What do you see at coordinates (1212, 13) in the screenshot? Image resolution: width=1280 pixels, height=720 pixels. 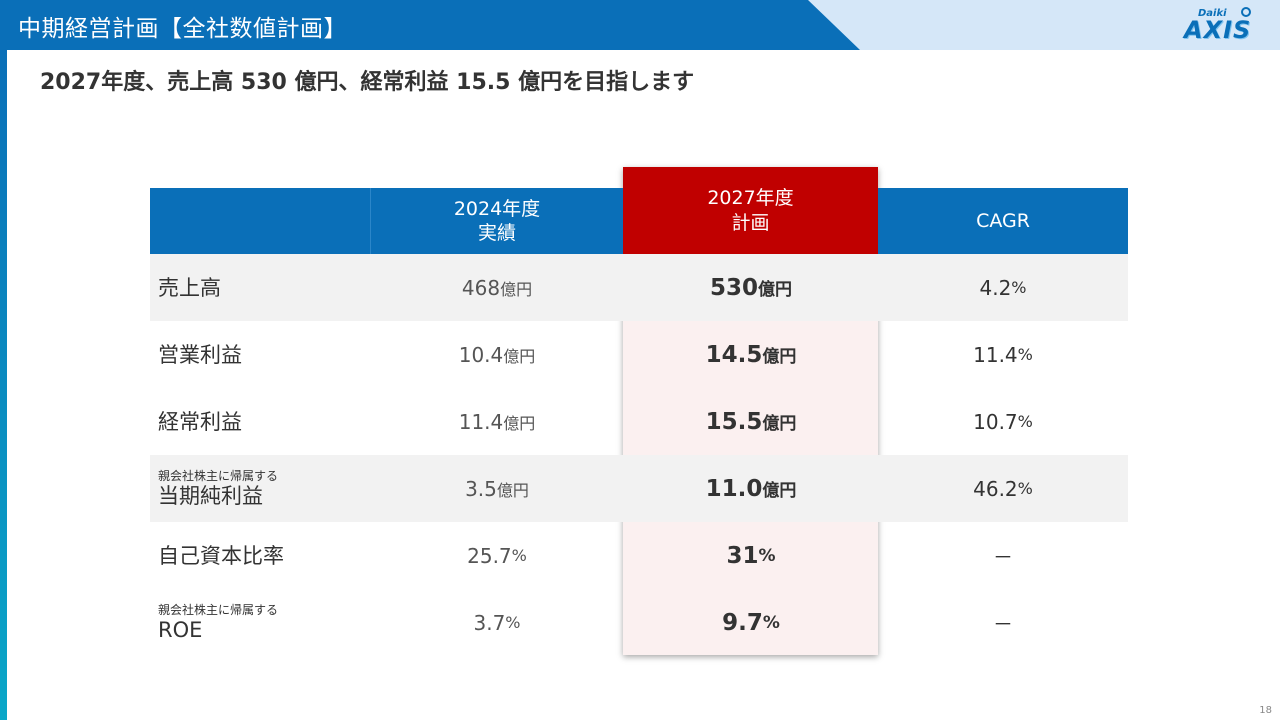 I see `logo-small-text: Daiki` at bounding box center [1212, 13].